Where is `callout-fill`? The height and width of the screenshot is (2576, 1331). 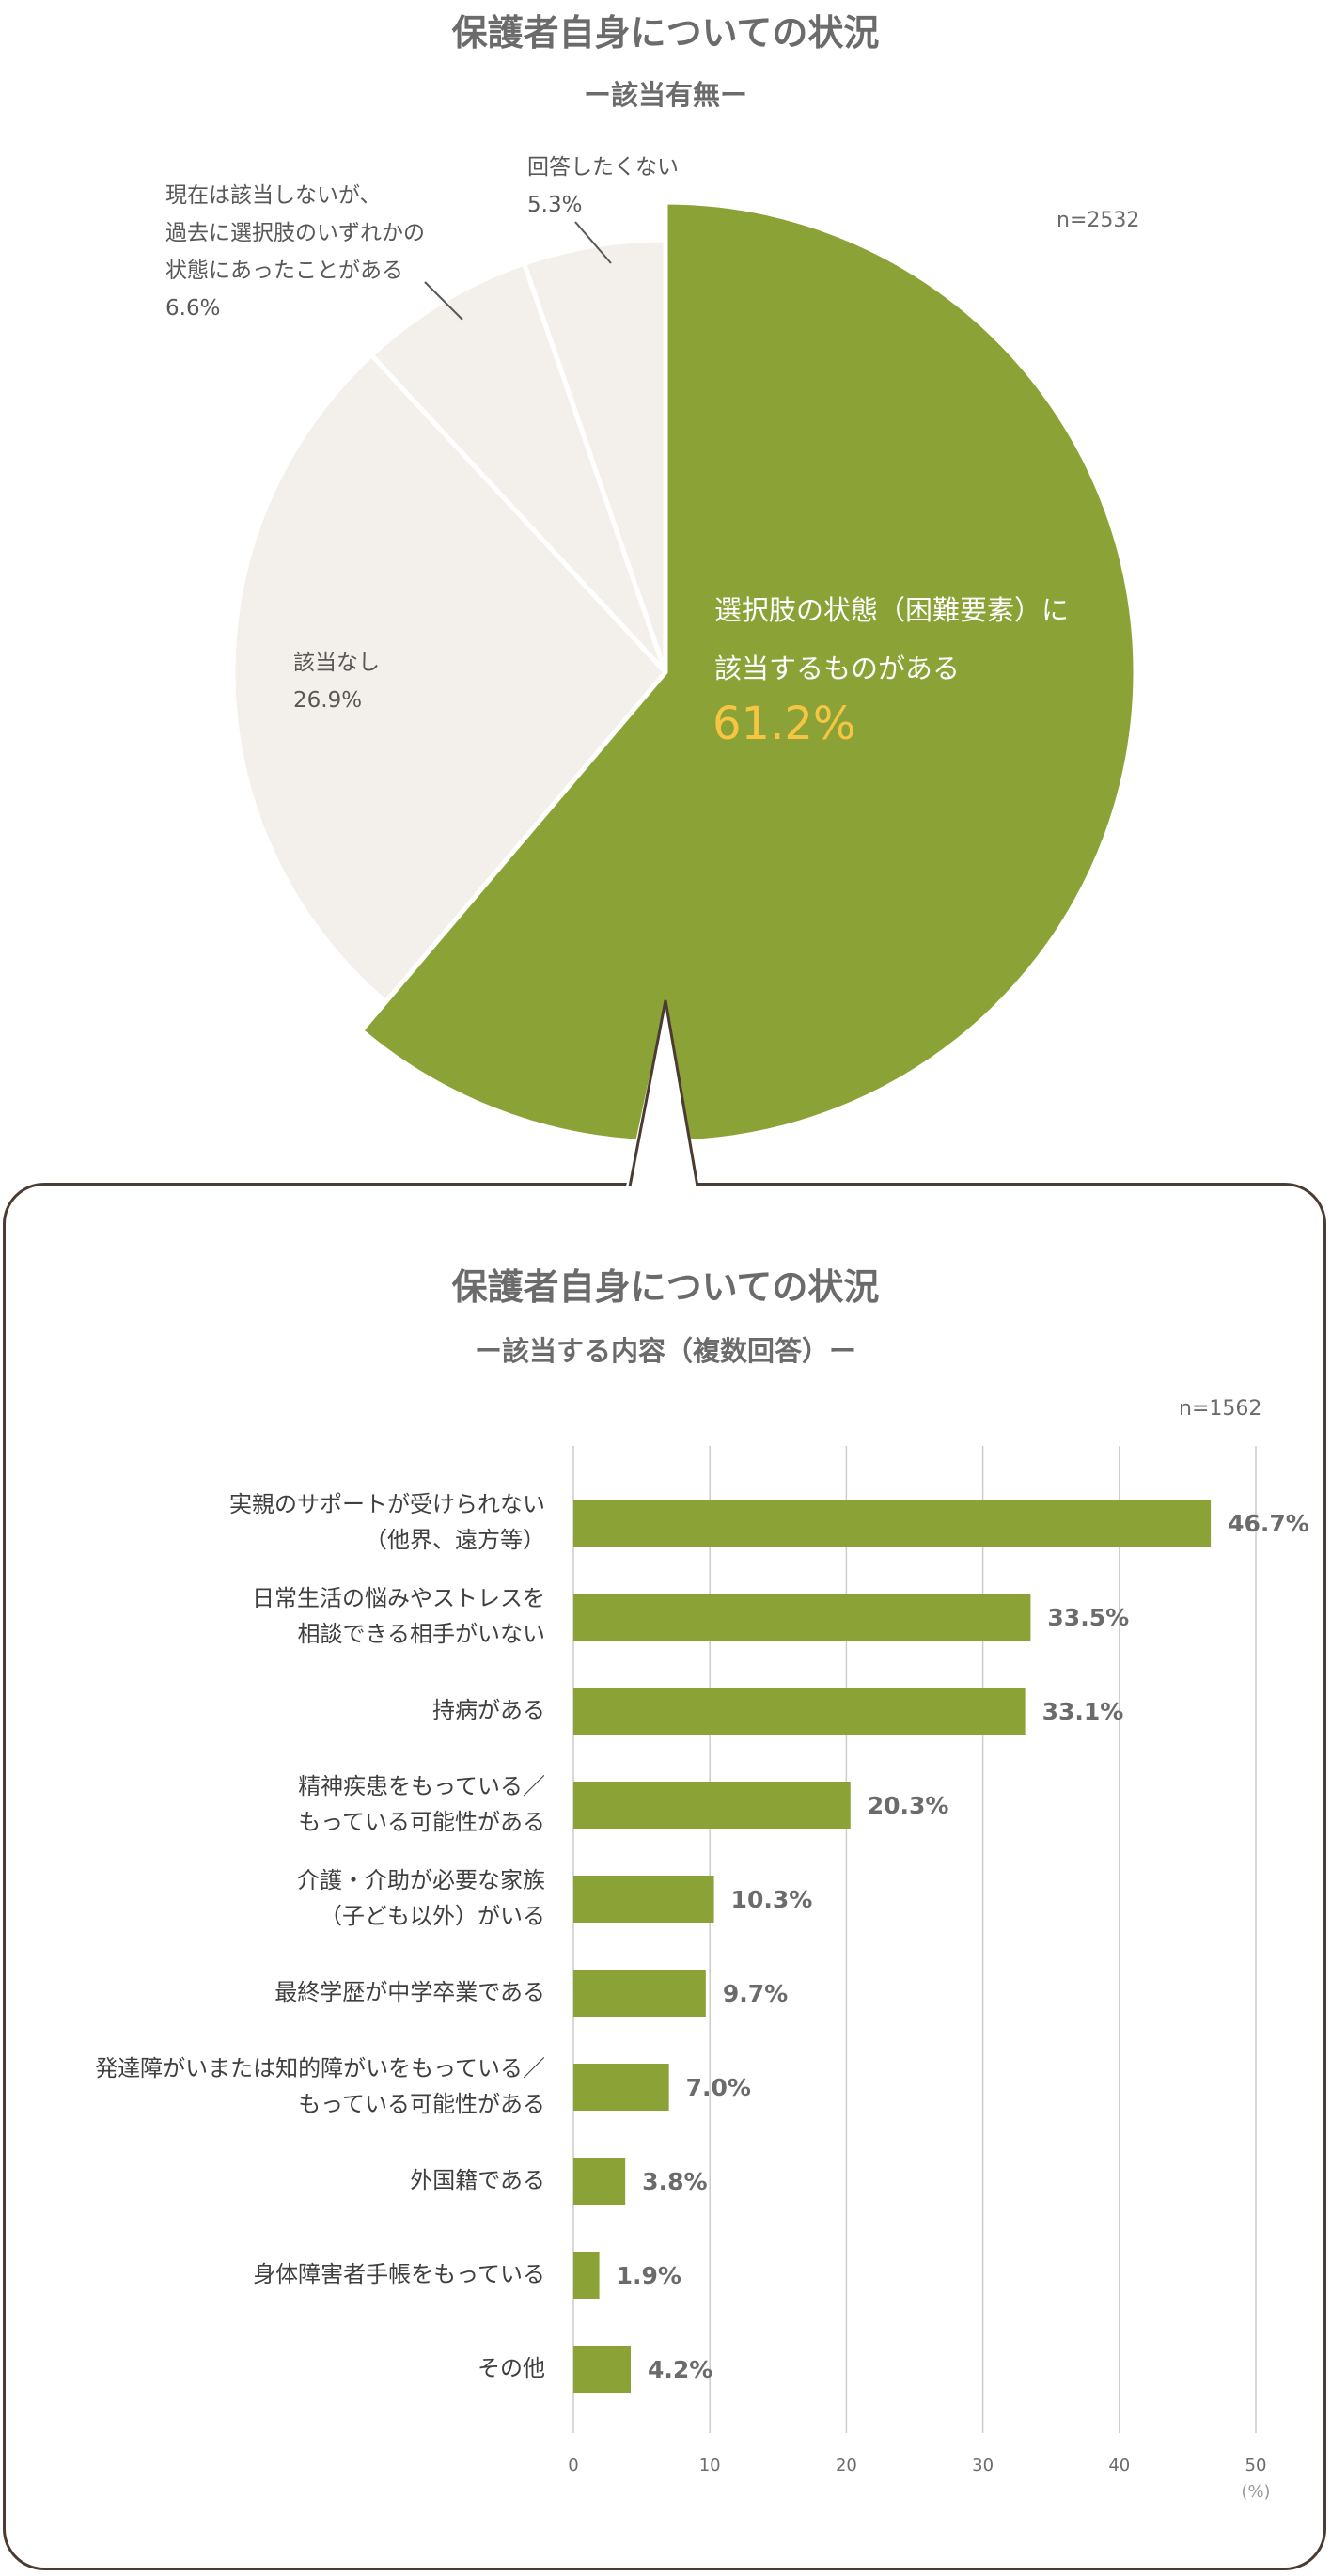
callout-fill is located at coordinates (661, 1093).